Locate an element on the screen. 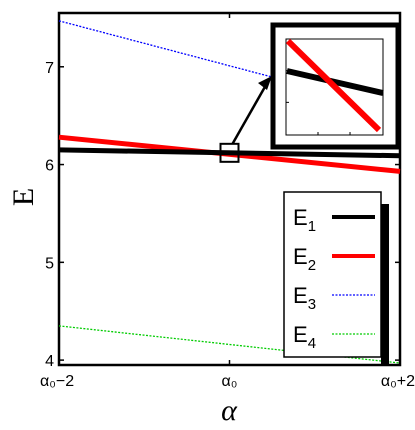 This screenshot has width=415, height=430. inset-plot is located at coordinates (335, 86).